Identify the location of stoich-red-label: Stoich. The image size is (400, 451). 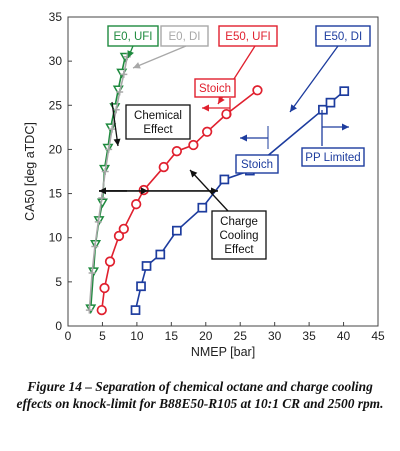
(215, 88).